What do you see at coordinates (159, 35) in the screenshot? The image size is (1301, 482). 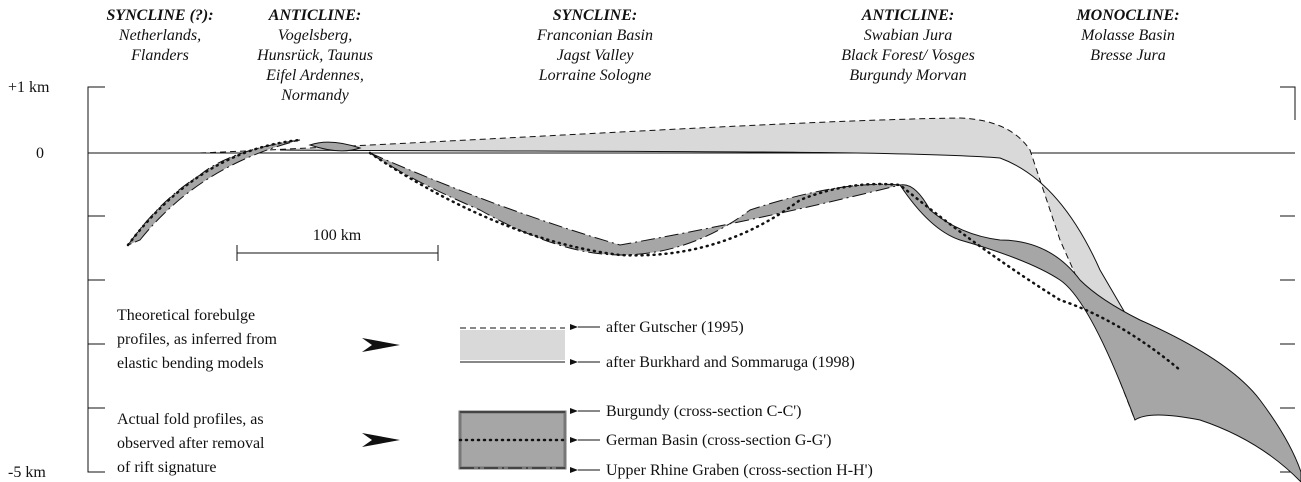 I see `header-line: Netherlands,` at bounding box center [159, 35].